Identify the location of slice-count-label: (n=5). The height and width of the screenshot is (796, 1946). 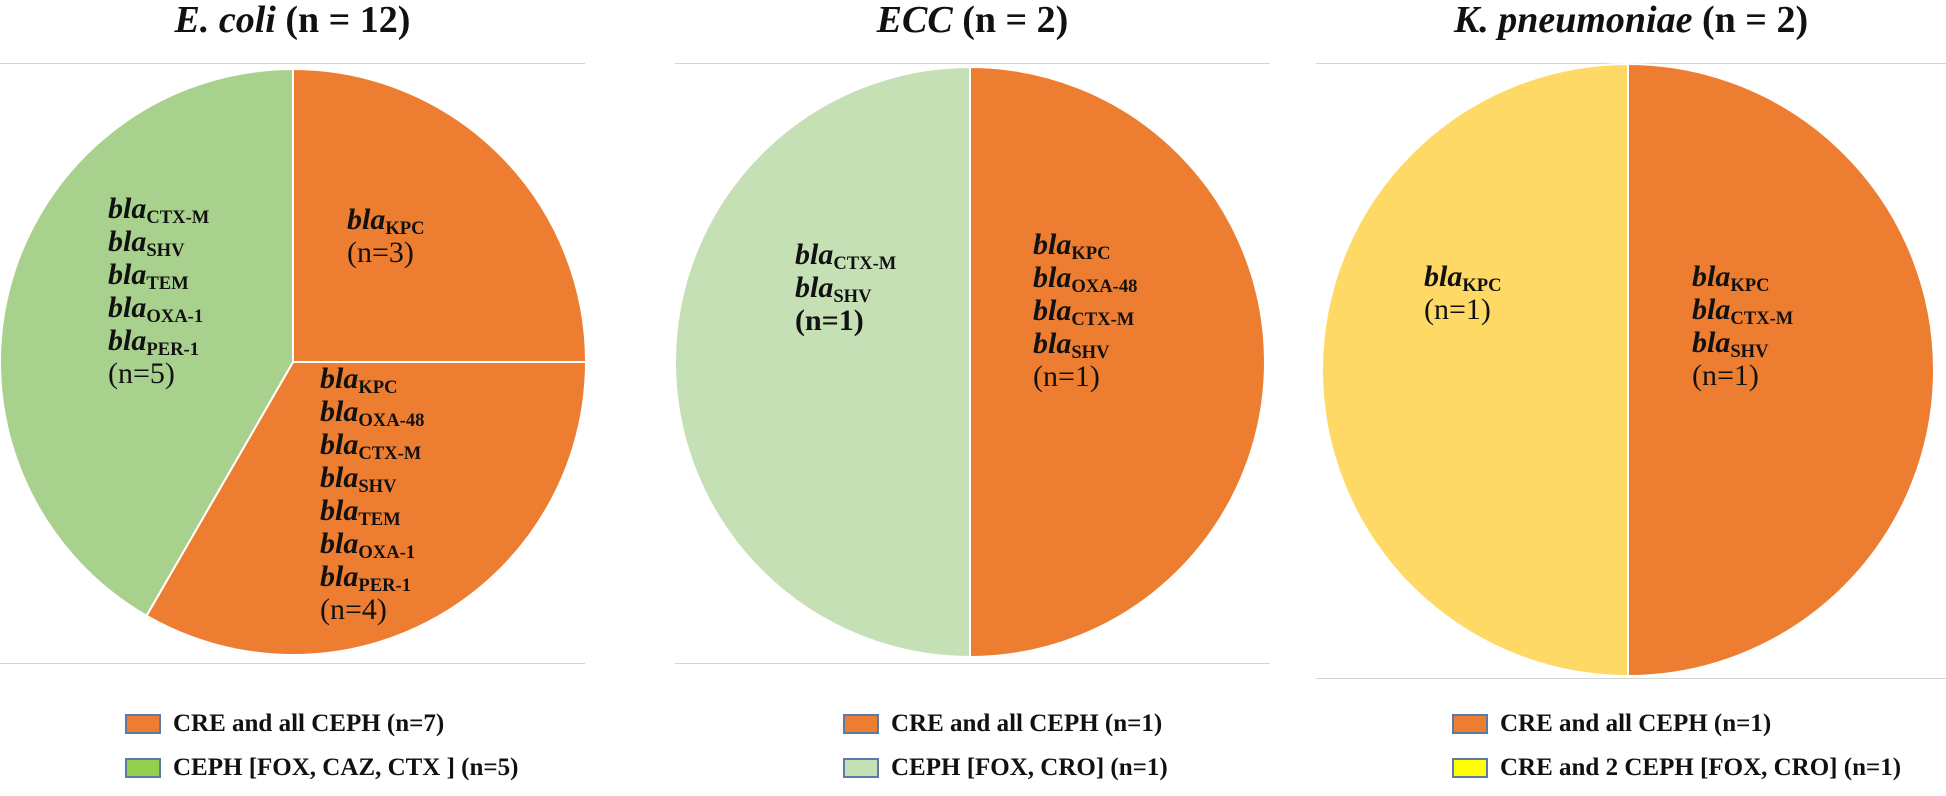
(141, 373).